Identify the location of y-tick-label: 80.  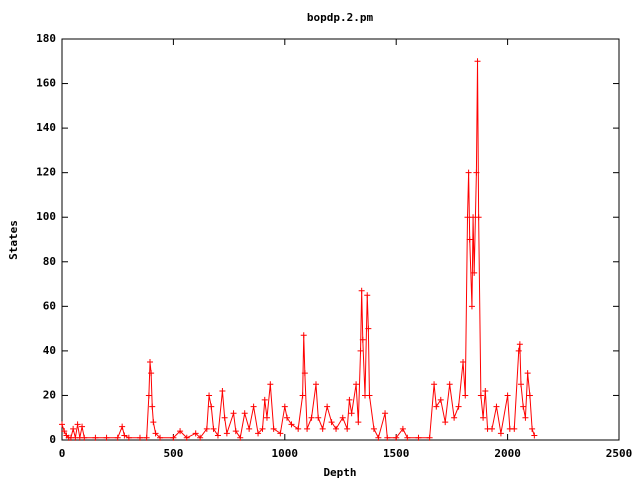
(49, 261).